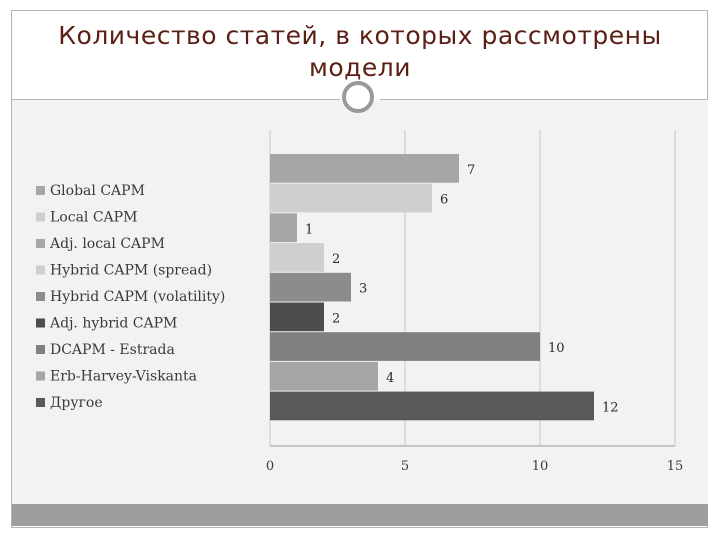 The image size is (720, 540). What do you see at coordinates (540, 466) in the screenshot?
I see `x-tick-label: 10` at bounding box center [540, 466].